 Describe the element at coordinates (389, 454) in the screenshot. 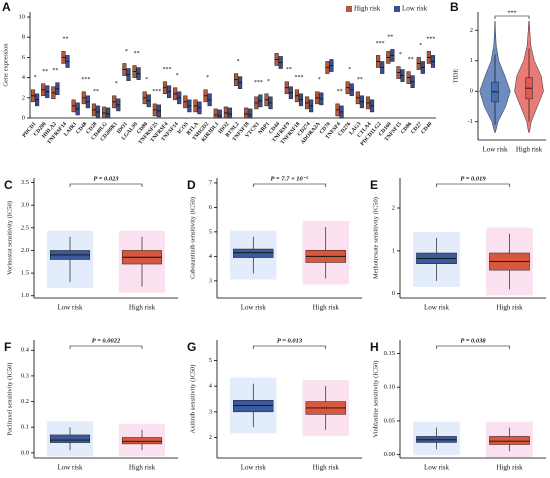

I see `y-tick-label: 0.00` at that location.